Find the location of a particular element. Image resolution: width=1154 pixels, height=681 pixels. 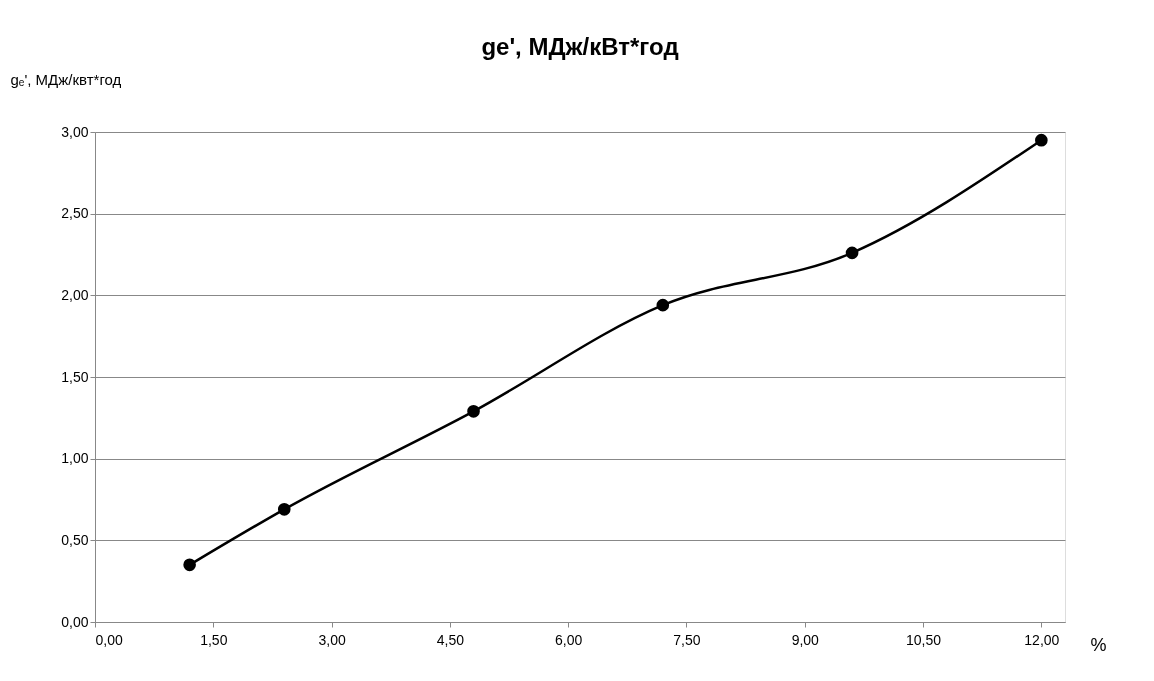

y-tick-label: 1,00 is located at coordinates (75, 458).